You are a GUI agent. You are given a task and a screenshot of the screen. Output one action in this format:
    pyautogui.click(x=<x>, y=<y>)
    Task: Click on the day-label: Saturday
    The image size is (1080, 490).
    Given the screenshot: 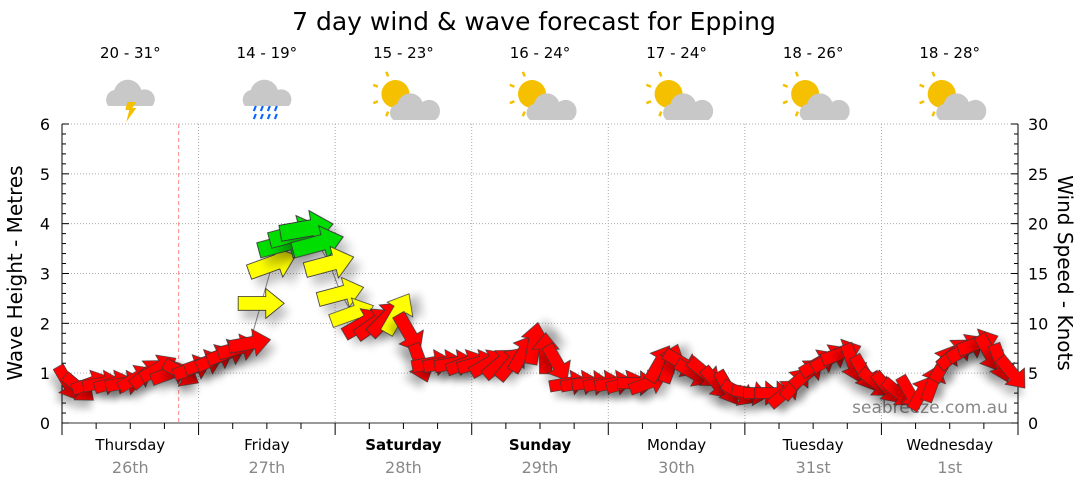 What is the action you would take?
    pyautogui.click(x=403, y=445)
    